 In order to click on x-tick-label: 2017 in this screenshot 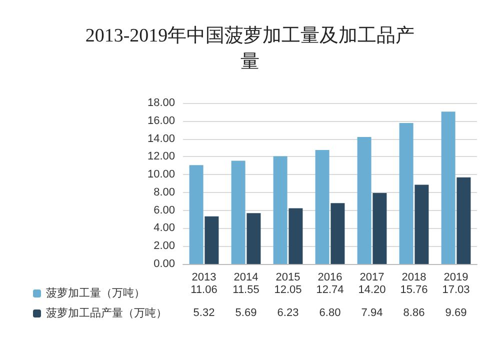, I will do `click(372, 278)`.